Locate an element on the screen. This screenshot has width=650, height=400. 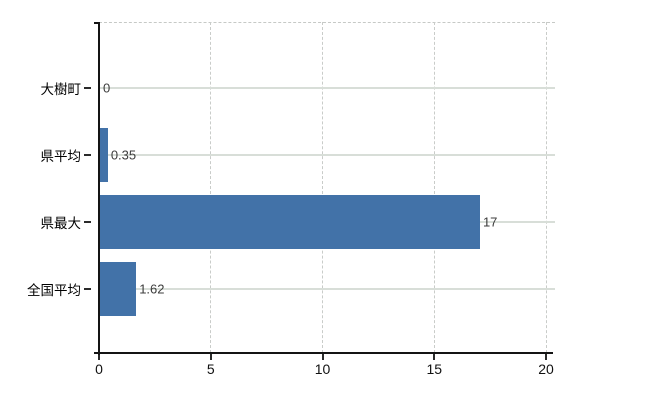
category-label: 全国平均 is located at coordinates (54, 290).